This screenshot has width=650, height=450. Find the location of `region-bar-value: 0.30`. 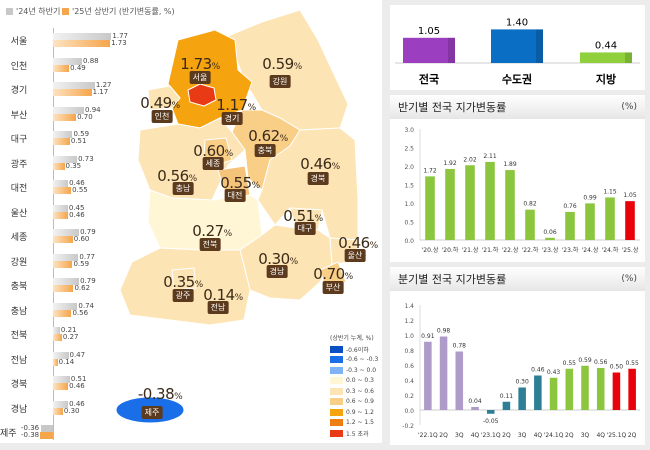

region-bar-value: 0.30 is located at coordinates (71, 410).